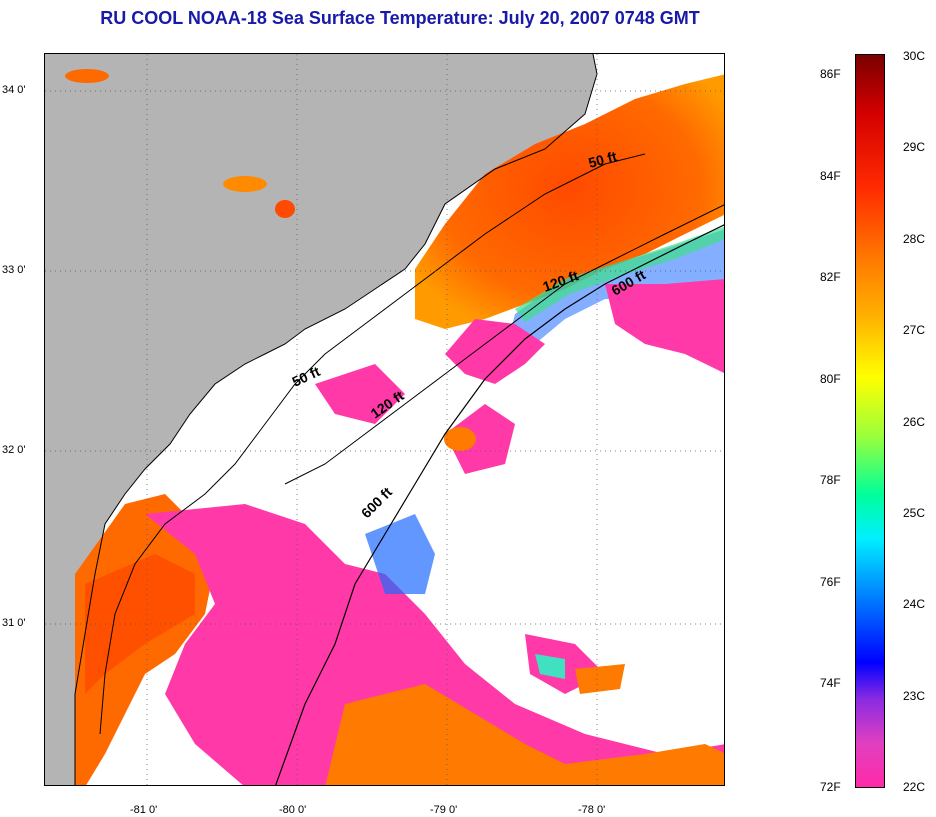  I want to click on cb-label-82f: 82F, so click(830, 277).